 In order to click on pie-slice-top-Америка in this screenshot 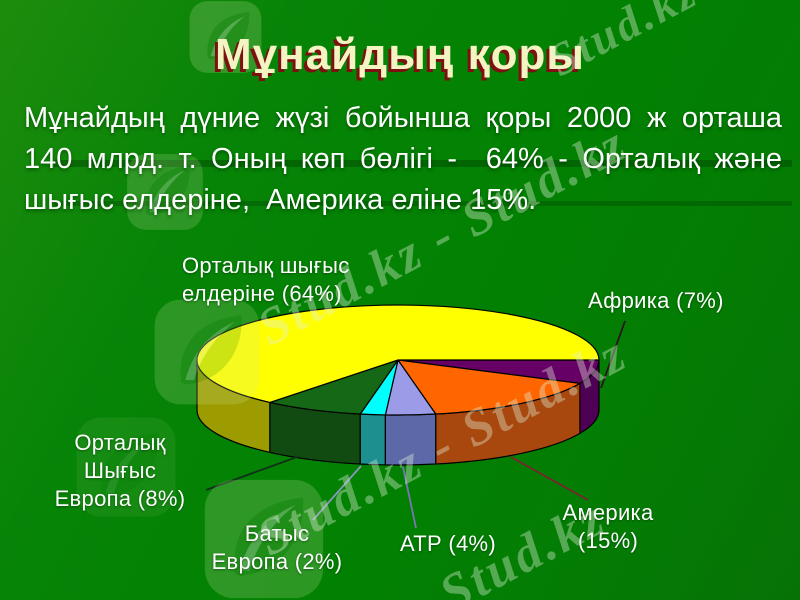, I will do `click(489, 387)`.